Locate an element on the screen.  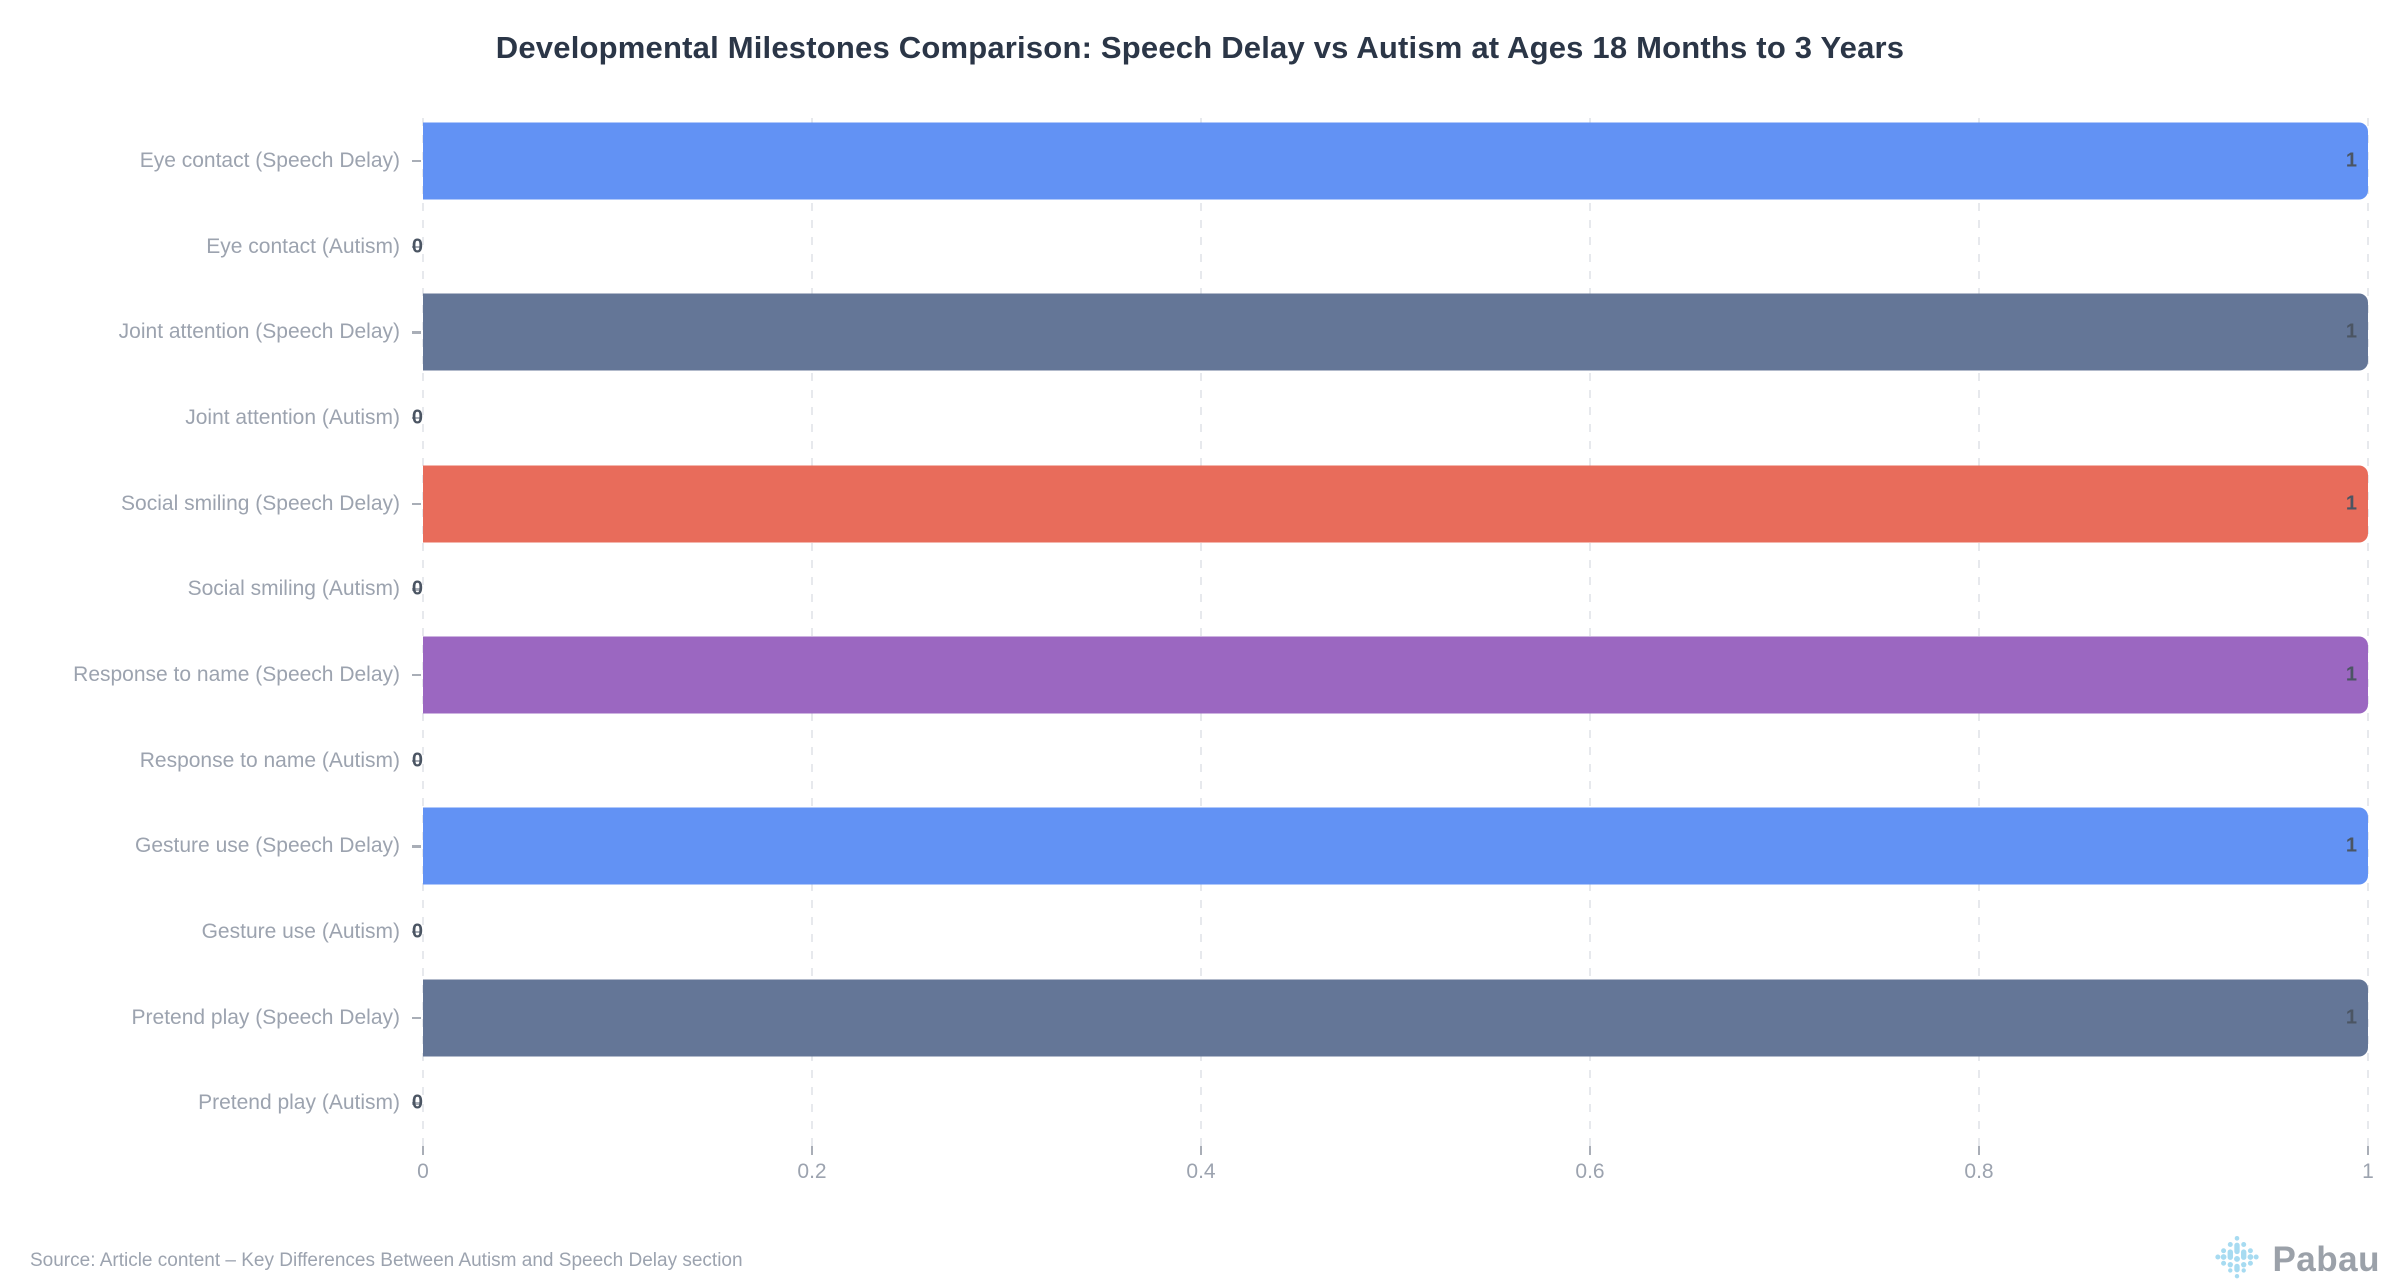
chart-row: Joint attention (Speech Delay) 1 is located at coordinates (1184, 332).